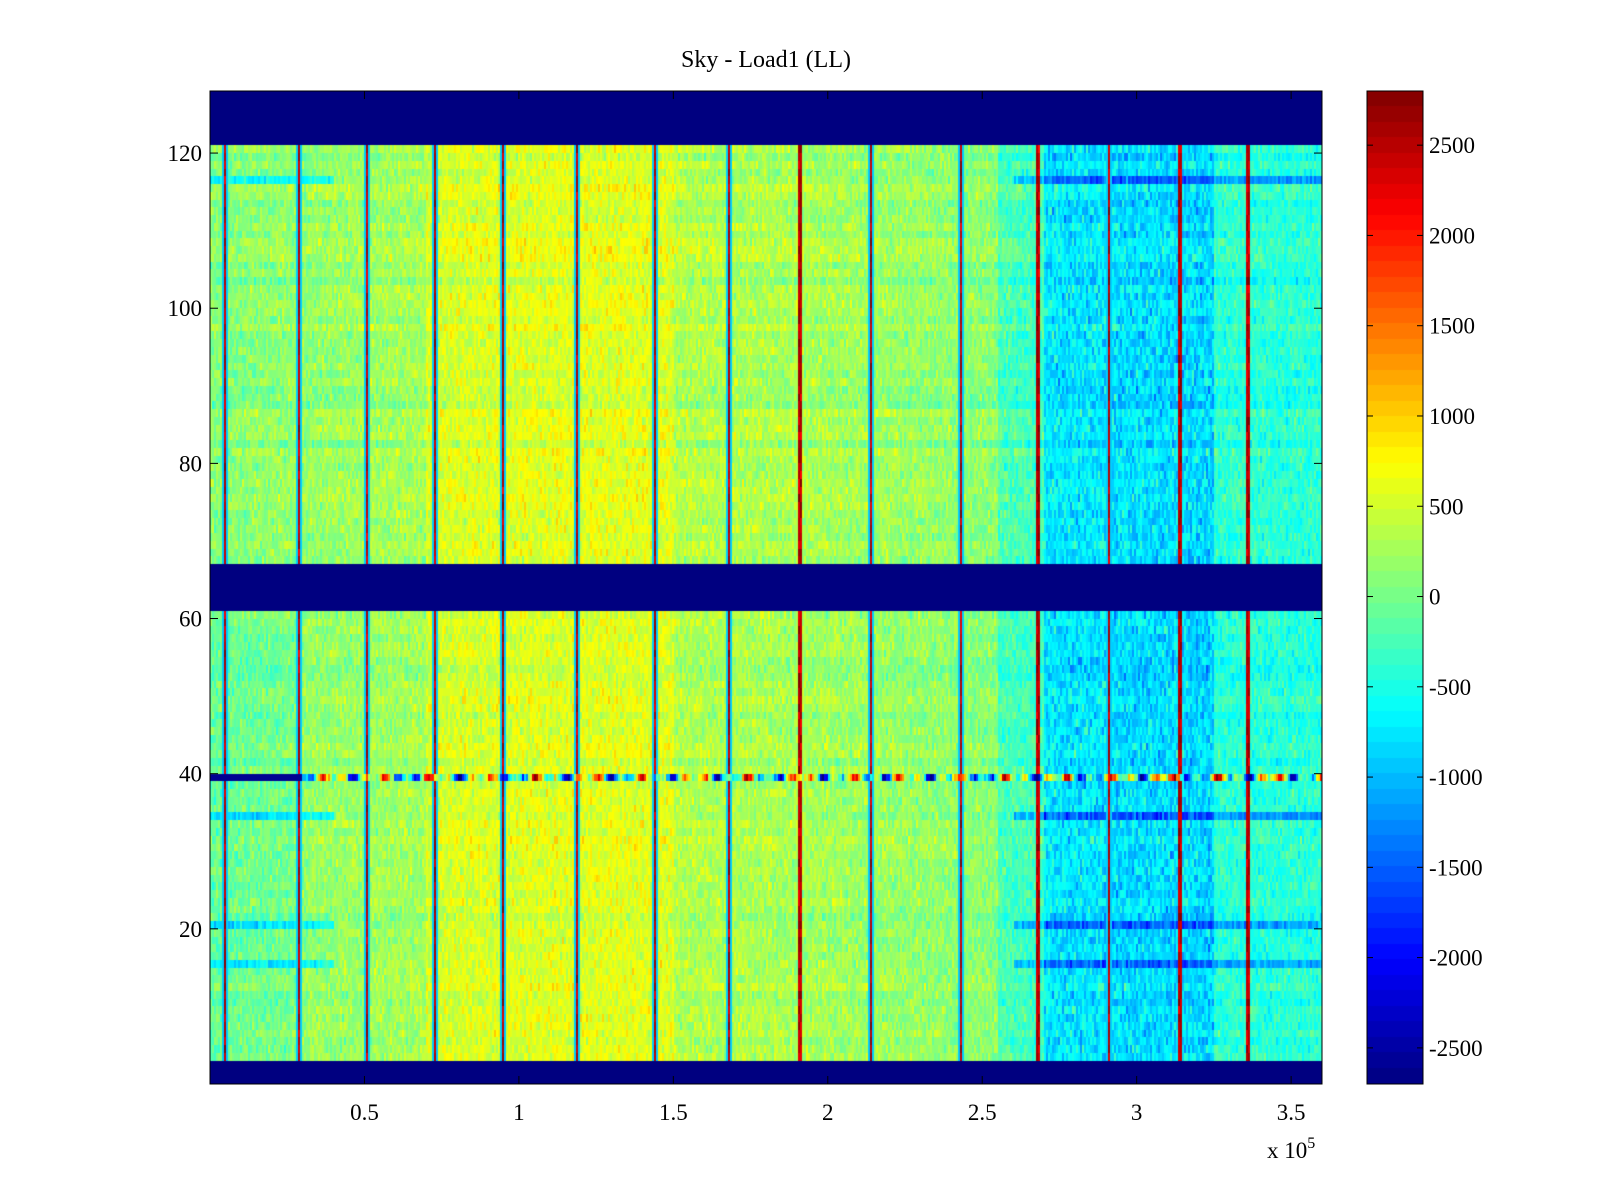 The image size is (1600, 1200). I want to click on colorbar-tick-label: 2000, so click(1452, 235).